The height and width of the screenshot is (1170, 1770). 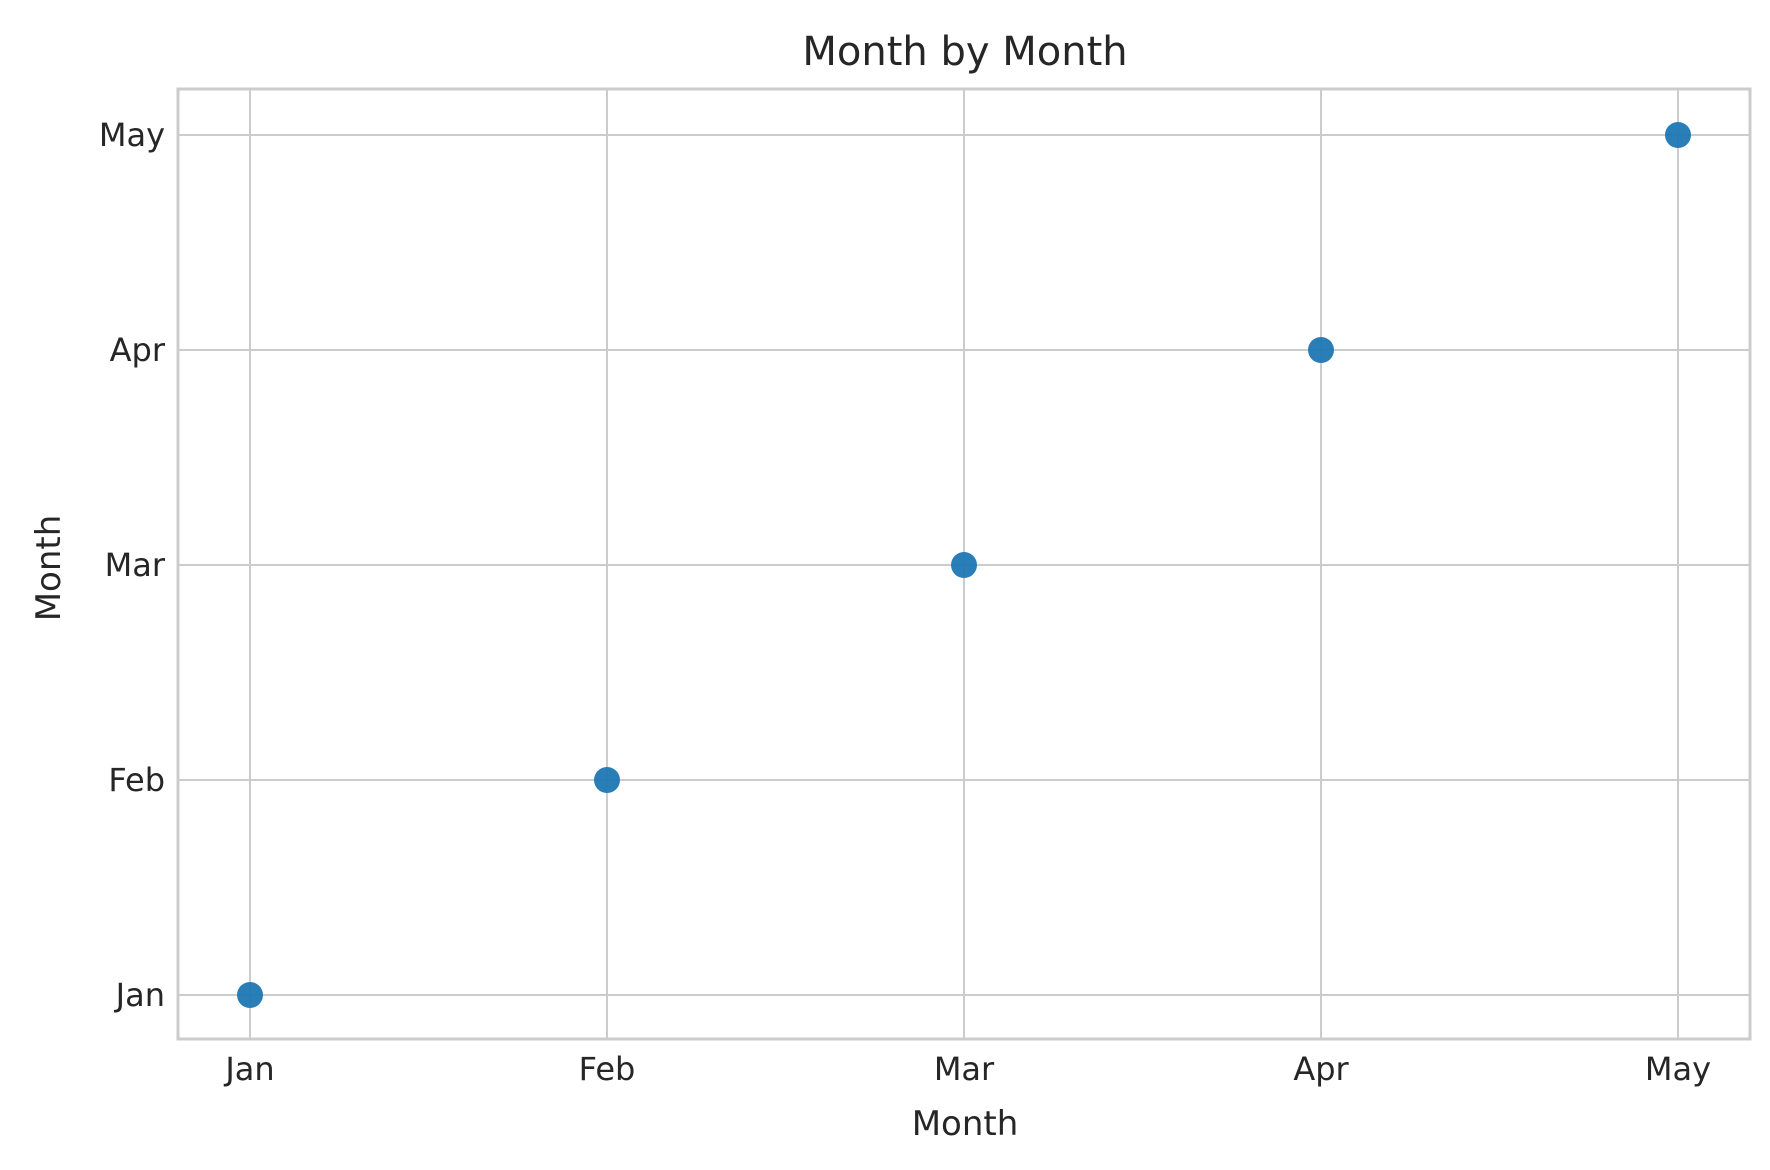 What do you see at coordinates (964, 52) in the screenshot?
I see `chart-title: Month by Month` at bounding box center [964, 52].